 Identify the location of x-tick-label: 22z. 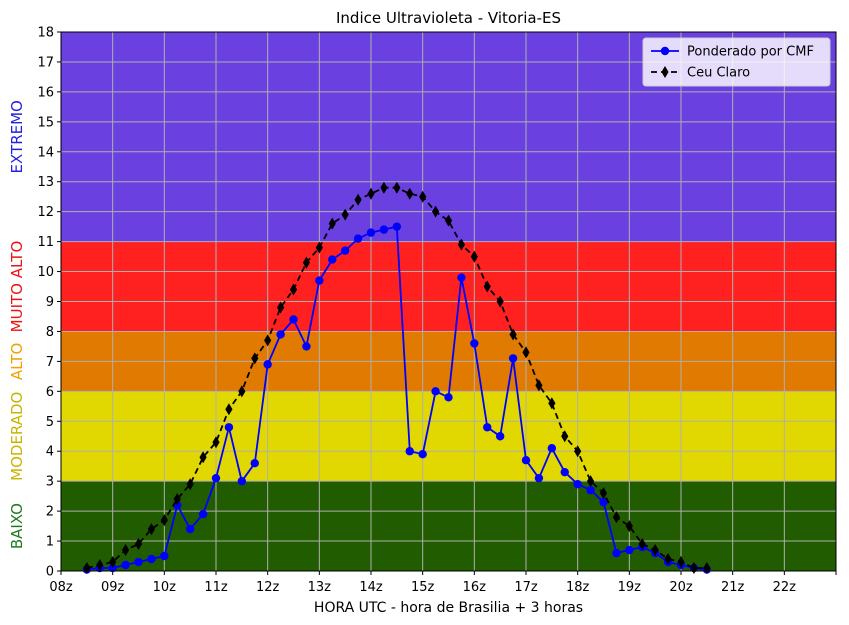
(785, 587).